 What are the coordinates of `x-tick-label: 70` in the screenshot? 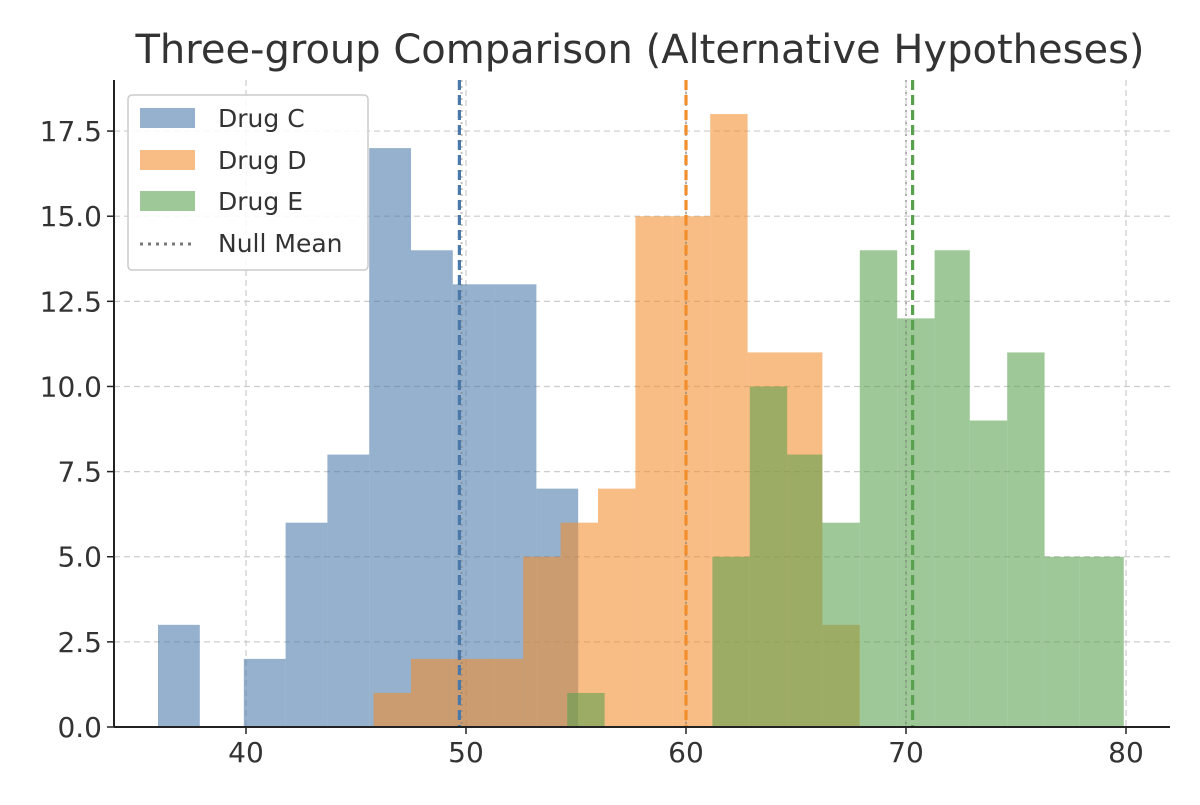 It's located at (906, 752).